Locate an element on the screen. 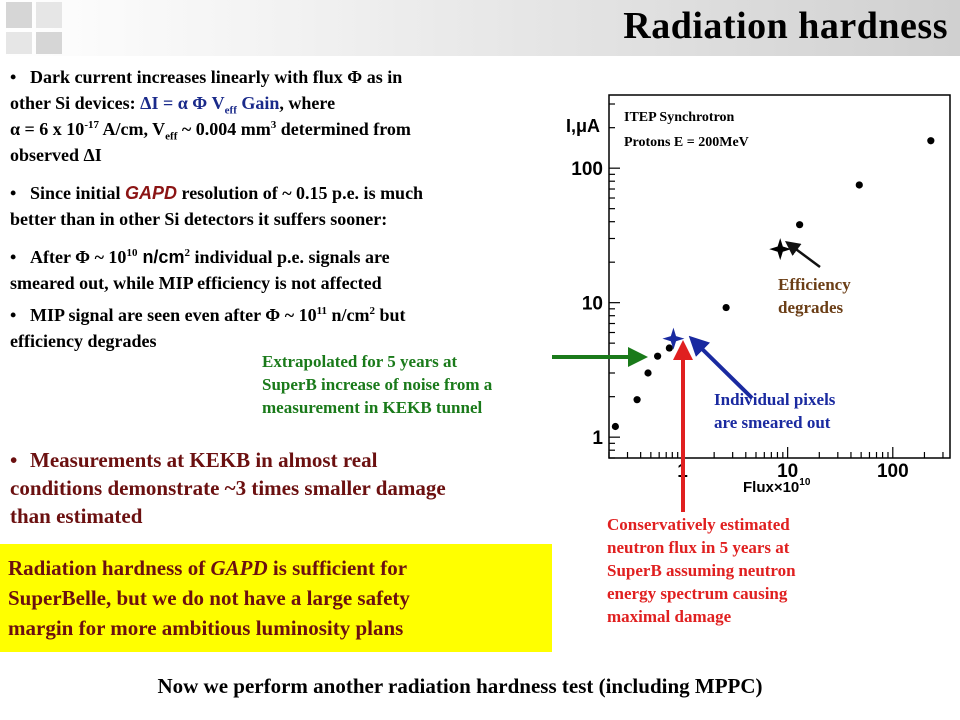  text-line: other Si devices: is located at coordinates (75, 103).